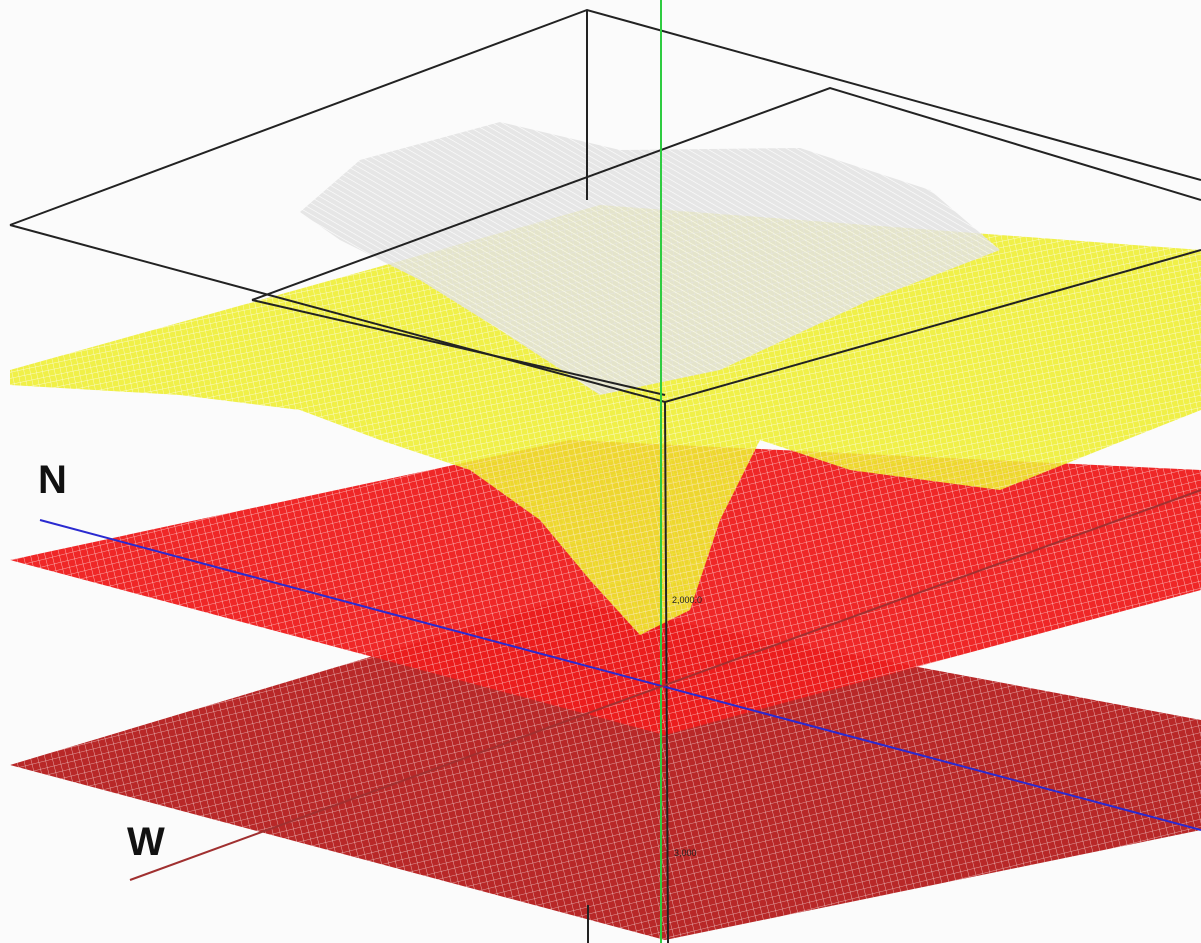 This screenshot has height=943, width=1201. I want to click on depth-label: 3,000, so click(685, 853).